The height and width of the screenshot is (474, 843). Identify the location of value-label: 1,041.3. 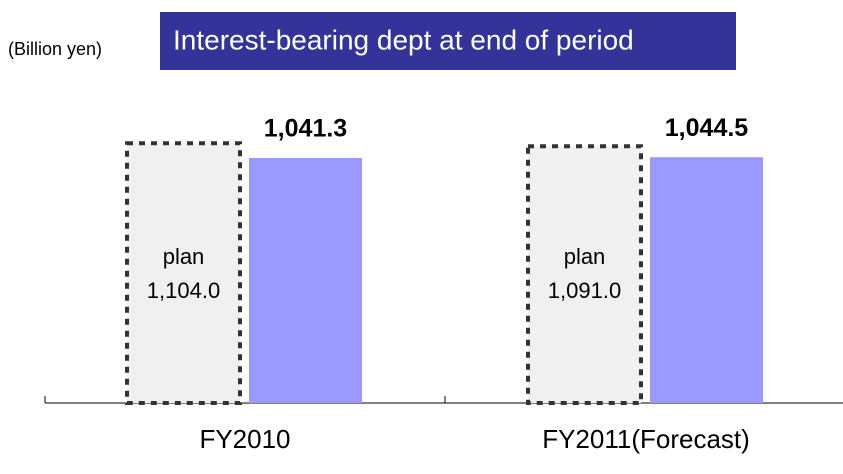
(305, 129).